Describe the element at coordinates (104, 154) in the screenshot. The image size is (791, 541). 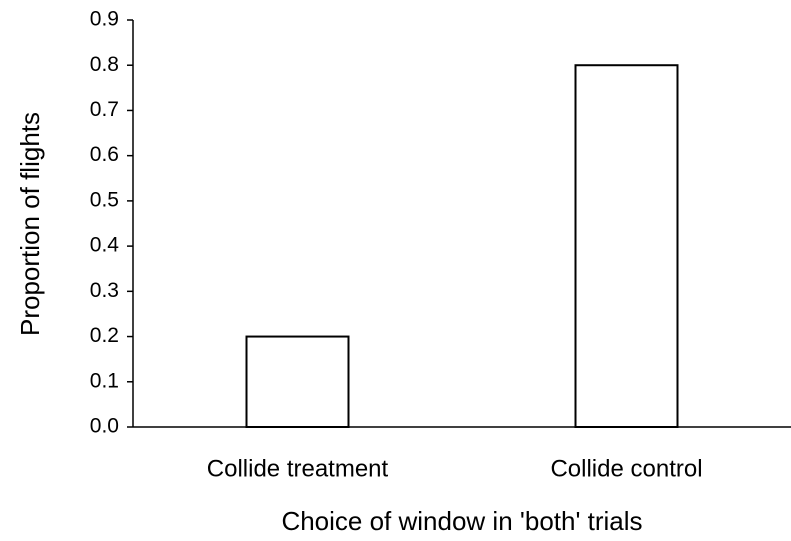
I see `y-tick-label: 0.6` at that location.